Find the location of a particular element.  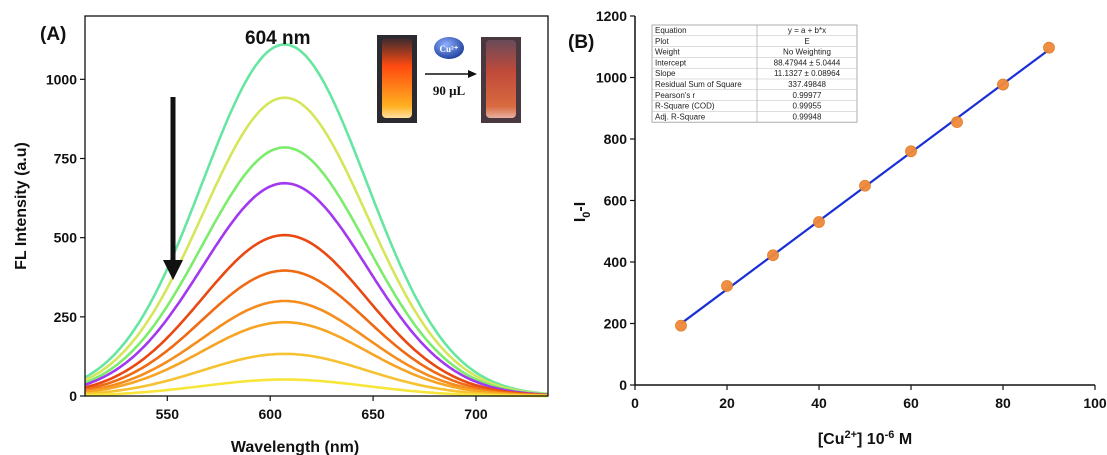

x-tick-label: 60 is located at coordinates (911, 403).